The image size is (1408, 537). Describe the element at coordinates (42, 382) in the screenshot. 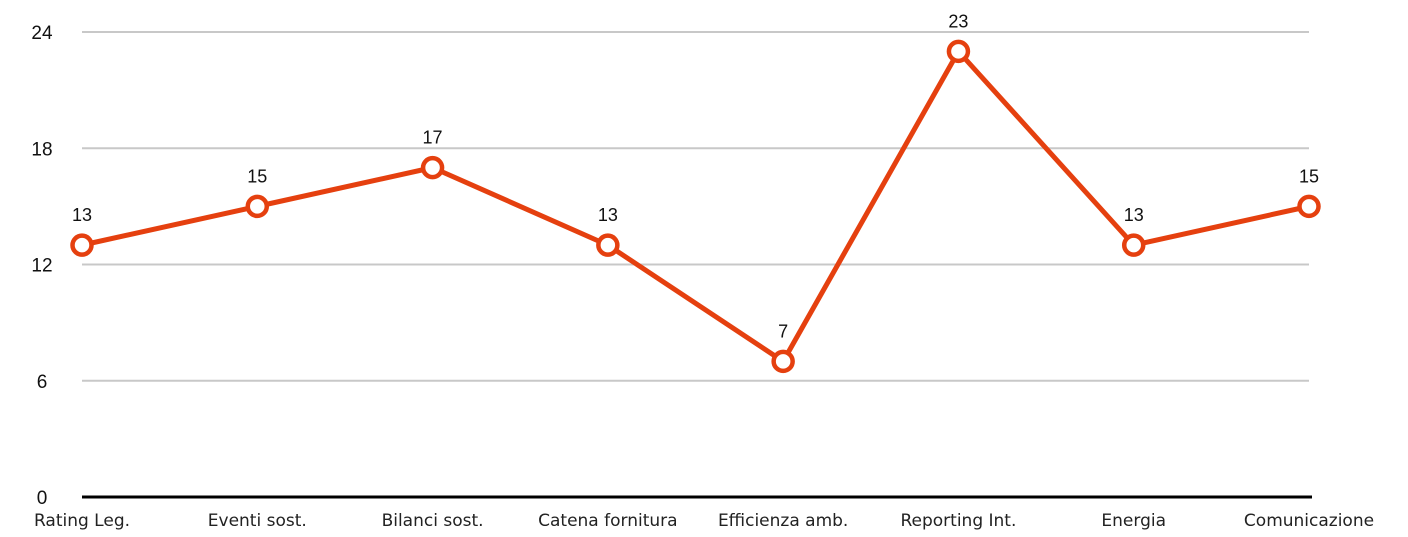

I see `y-tick-label: 6` at that location.